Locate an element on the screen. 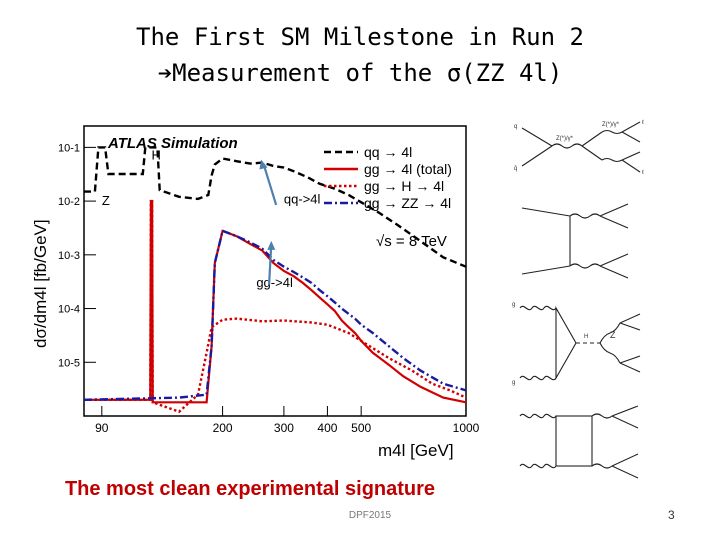 This screenshot has width=720, height=540. feynman-diagrams: q q̄ Z(*)/γ* Z(*)/γ* ℓ ℓ g g H Z is located at coordinates (585, 306).